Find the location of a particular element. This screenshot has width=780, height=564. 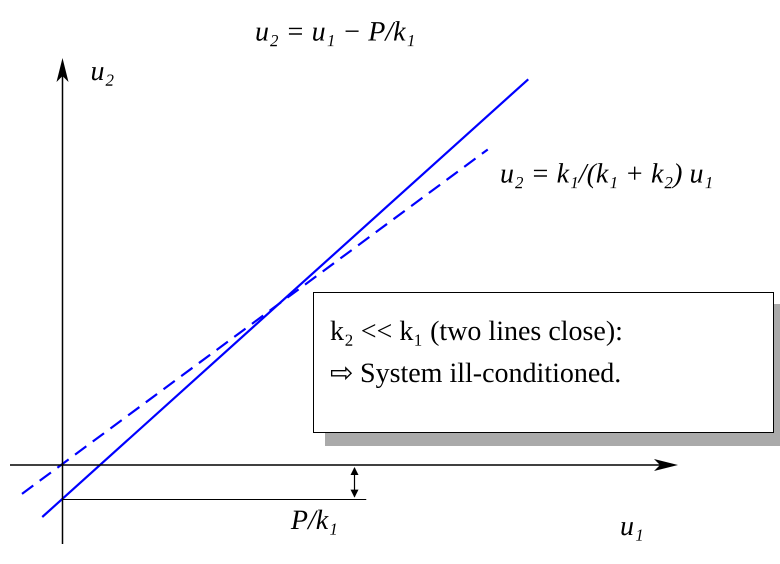

y-axis-title: u₂ is located at coordinates (102, 71).